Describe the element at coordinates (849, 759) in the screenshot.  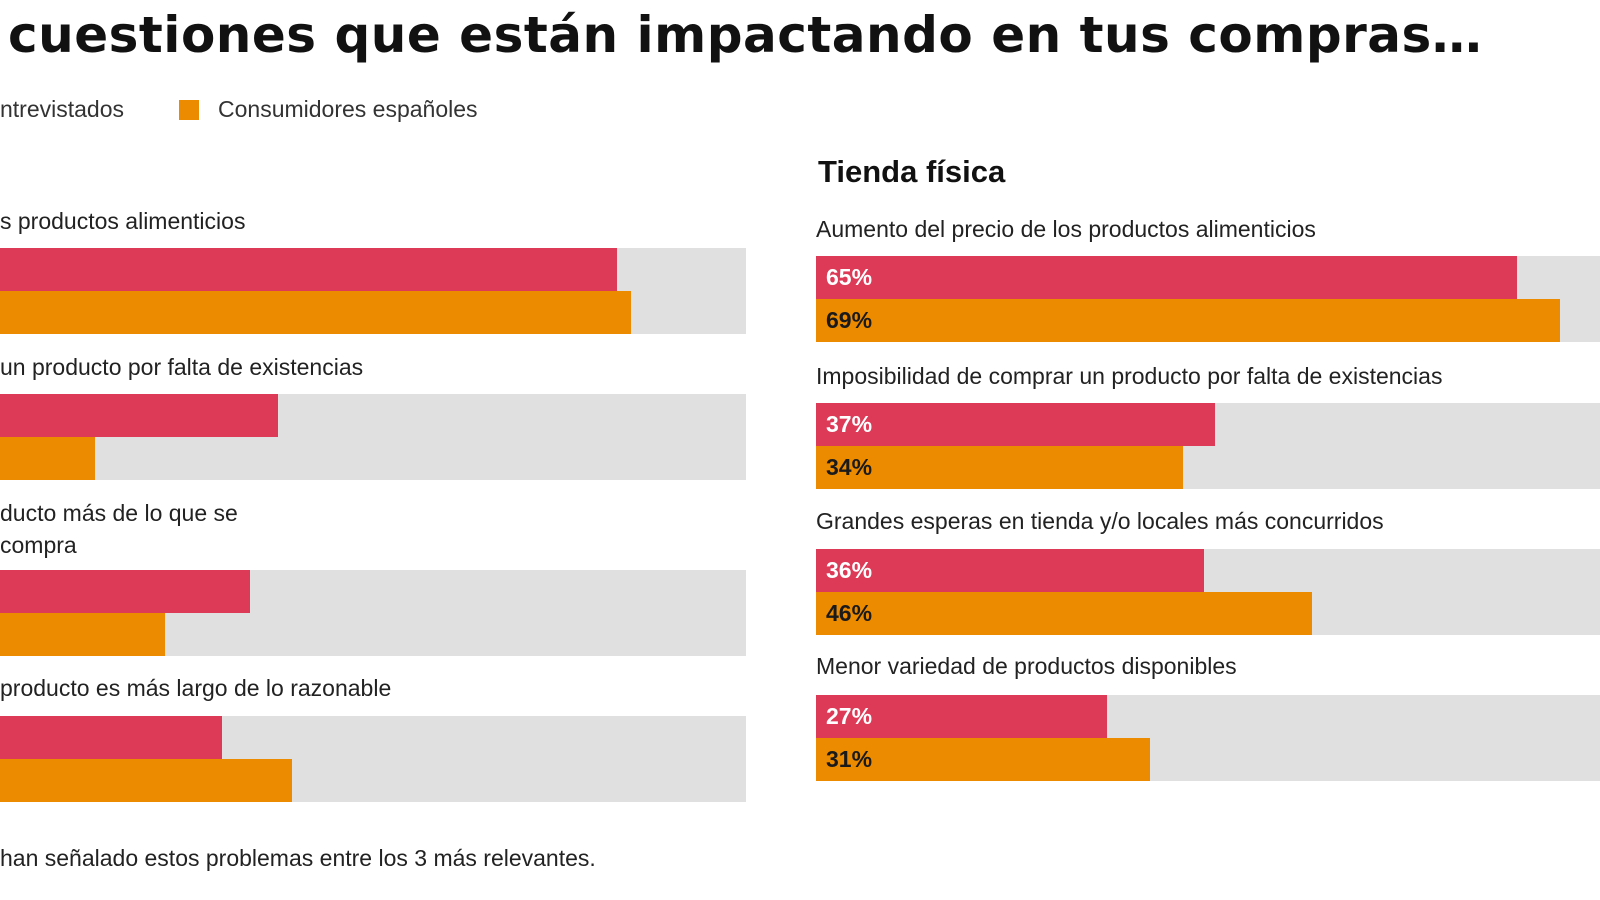
I see `right-bar-value-label: 31%` at that location.